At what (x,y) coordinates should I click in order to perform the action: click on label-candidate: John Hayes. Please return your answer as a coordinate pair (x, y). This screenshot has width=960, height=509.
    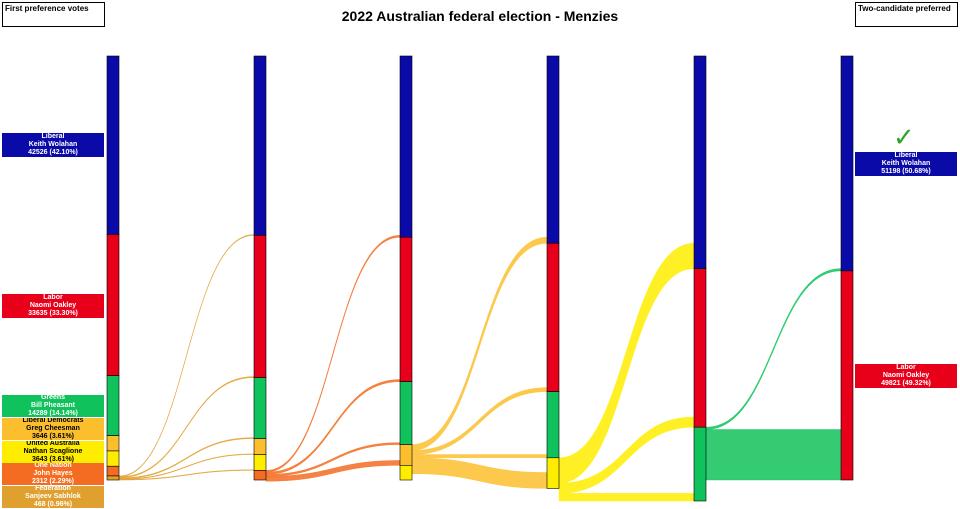
    Looking at the image, I should click on (53, 473).